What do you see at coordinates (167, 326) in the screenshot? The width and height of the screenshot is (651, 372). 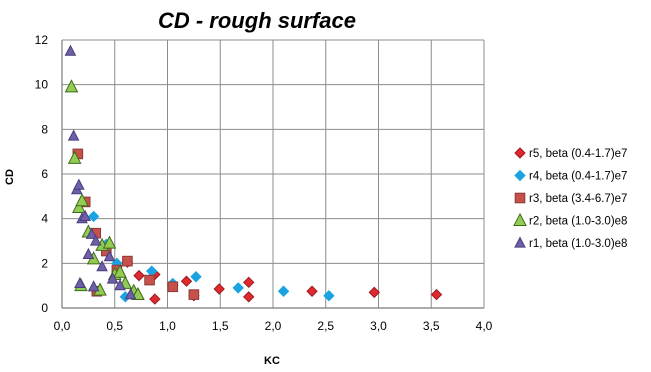 I see `x-tick-label: 1,0` at bounding box center [167, 326].